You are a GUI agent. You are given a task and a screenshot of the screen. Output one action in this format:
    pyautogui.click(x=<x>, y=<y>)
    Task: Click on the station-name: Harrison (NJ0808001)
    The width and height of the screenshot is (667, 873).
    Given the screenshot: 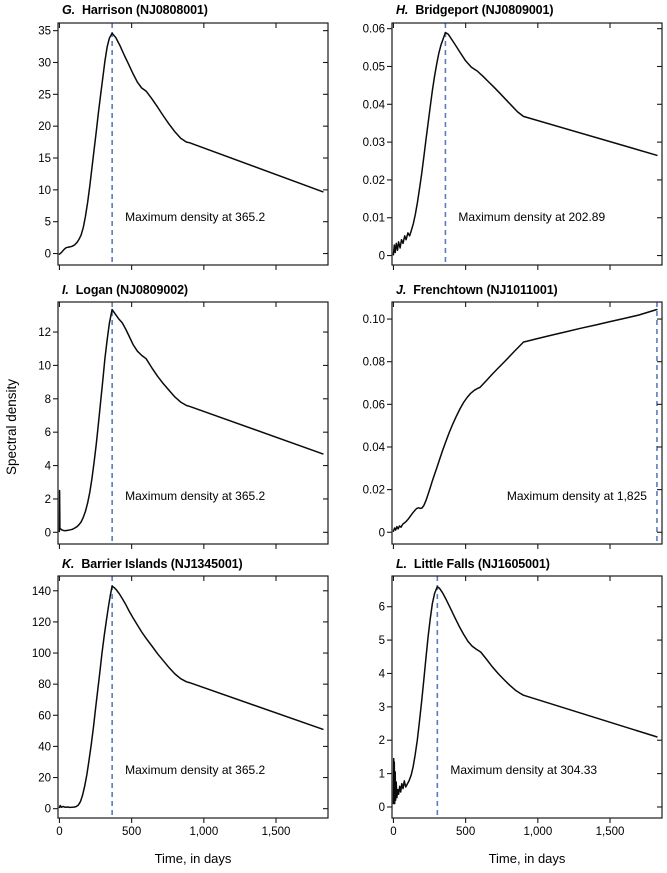 What is the action you would take?
    pyautogui.click(x=145, y=10)
    